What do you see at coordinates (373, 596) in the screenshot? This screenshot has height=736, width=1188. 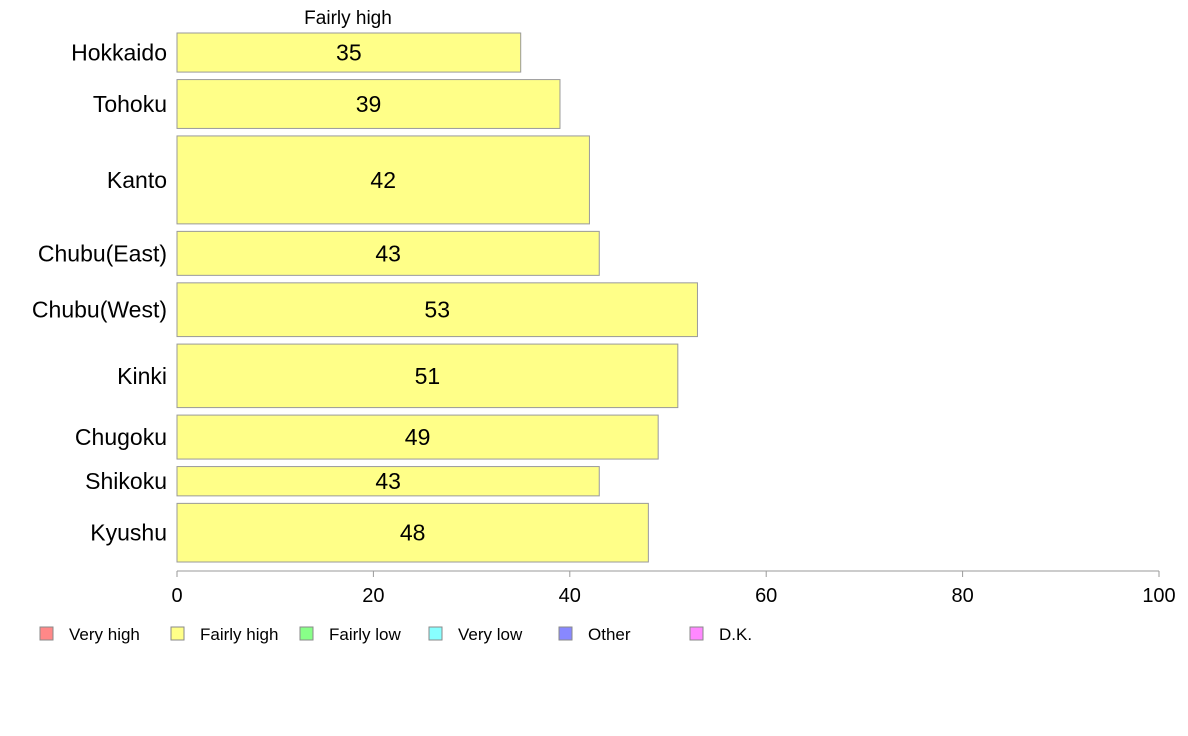 I see `x-tick-label: 20` at bounding box center [373, 596].